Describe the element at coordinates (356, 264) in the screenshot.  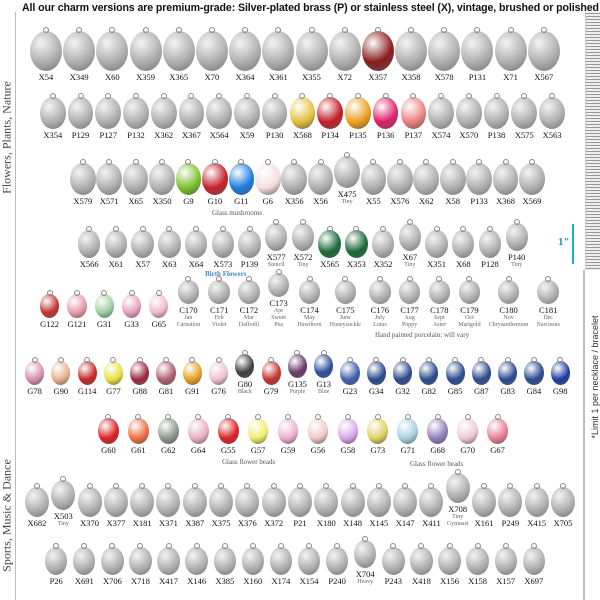
I see `charm-code: X353` at that location.